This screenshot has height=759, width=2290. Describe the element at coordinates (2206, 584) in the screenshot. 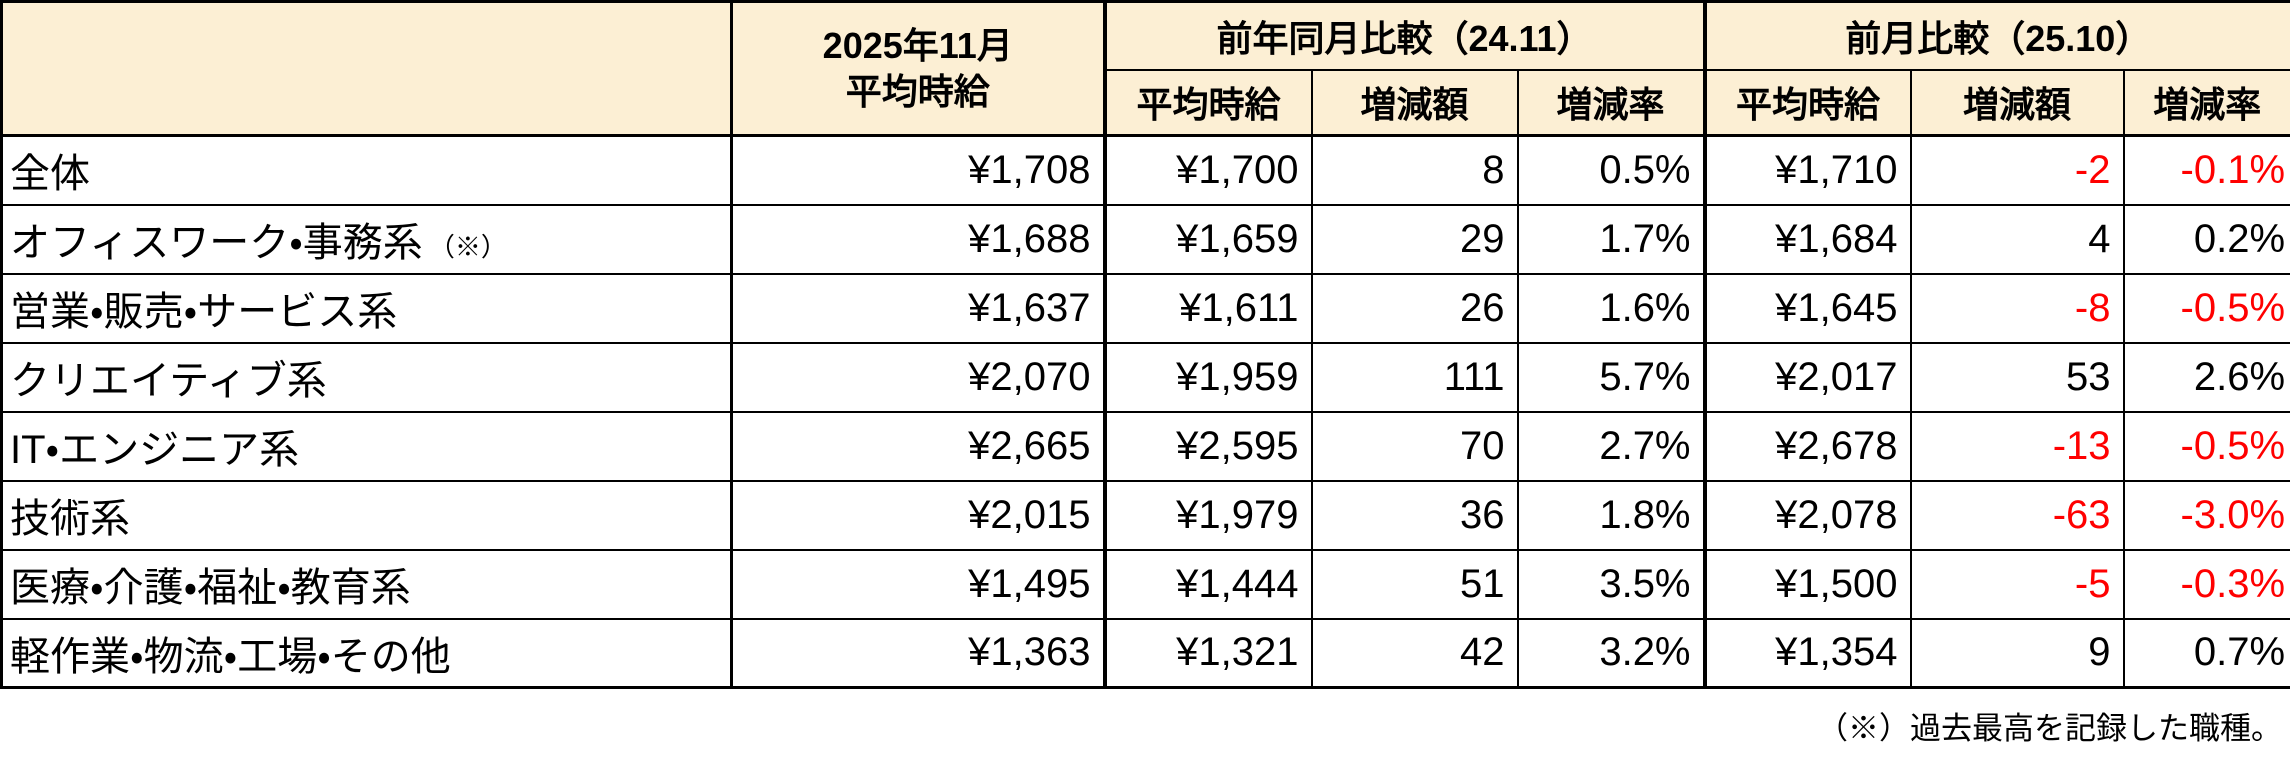

I see `mom-rate-cell: -0.3%` at that location.